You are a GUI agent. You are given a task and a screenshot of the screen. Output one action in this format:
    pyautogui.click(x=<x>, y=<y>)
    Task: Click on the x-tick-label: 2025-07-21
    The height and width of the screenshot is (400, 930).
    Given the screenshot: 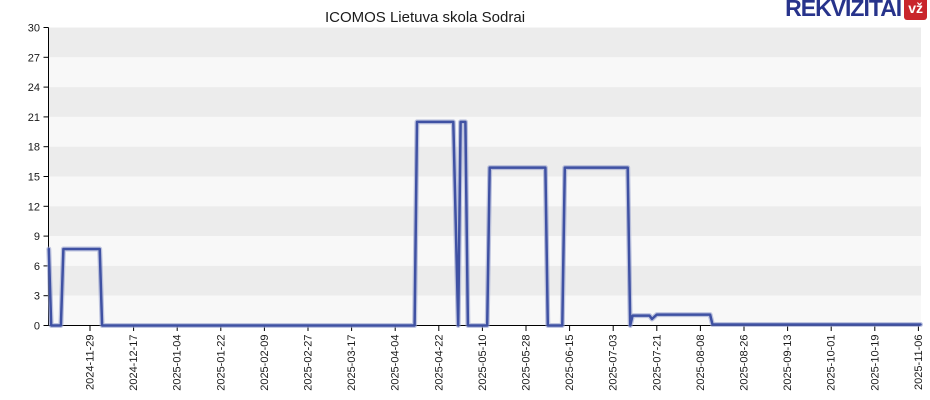 What is the action you would take?
    pyautogui.click(x=657, y=363)
    